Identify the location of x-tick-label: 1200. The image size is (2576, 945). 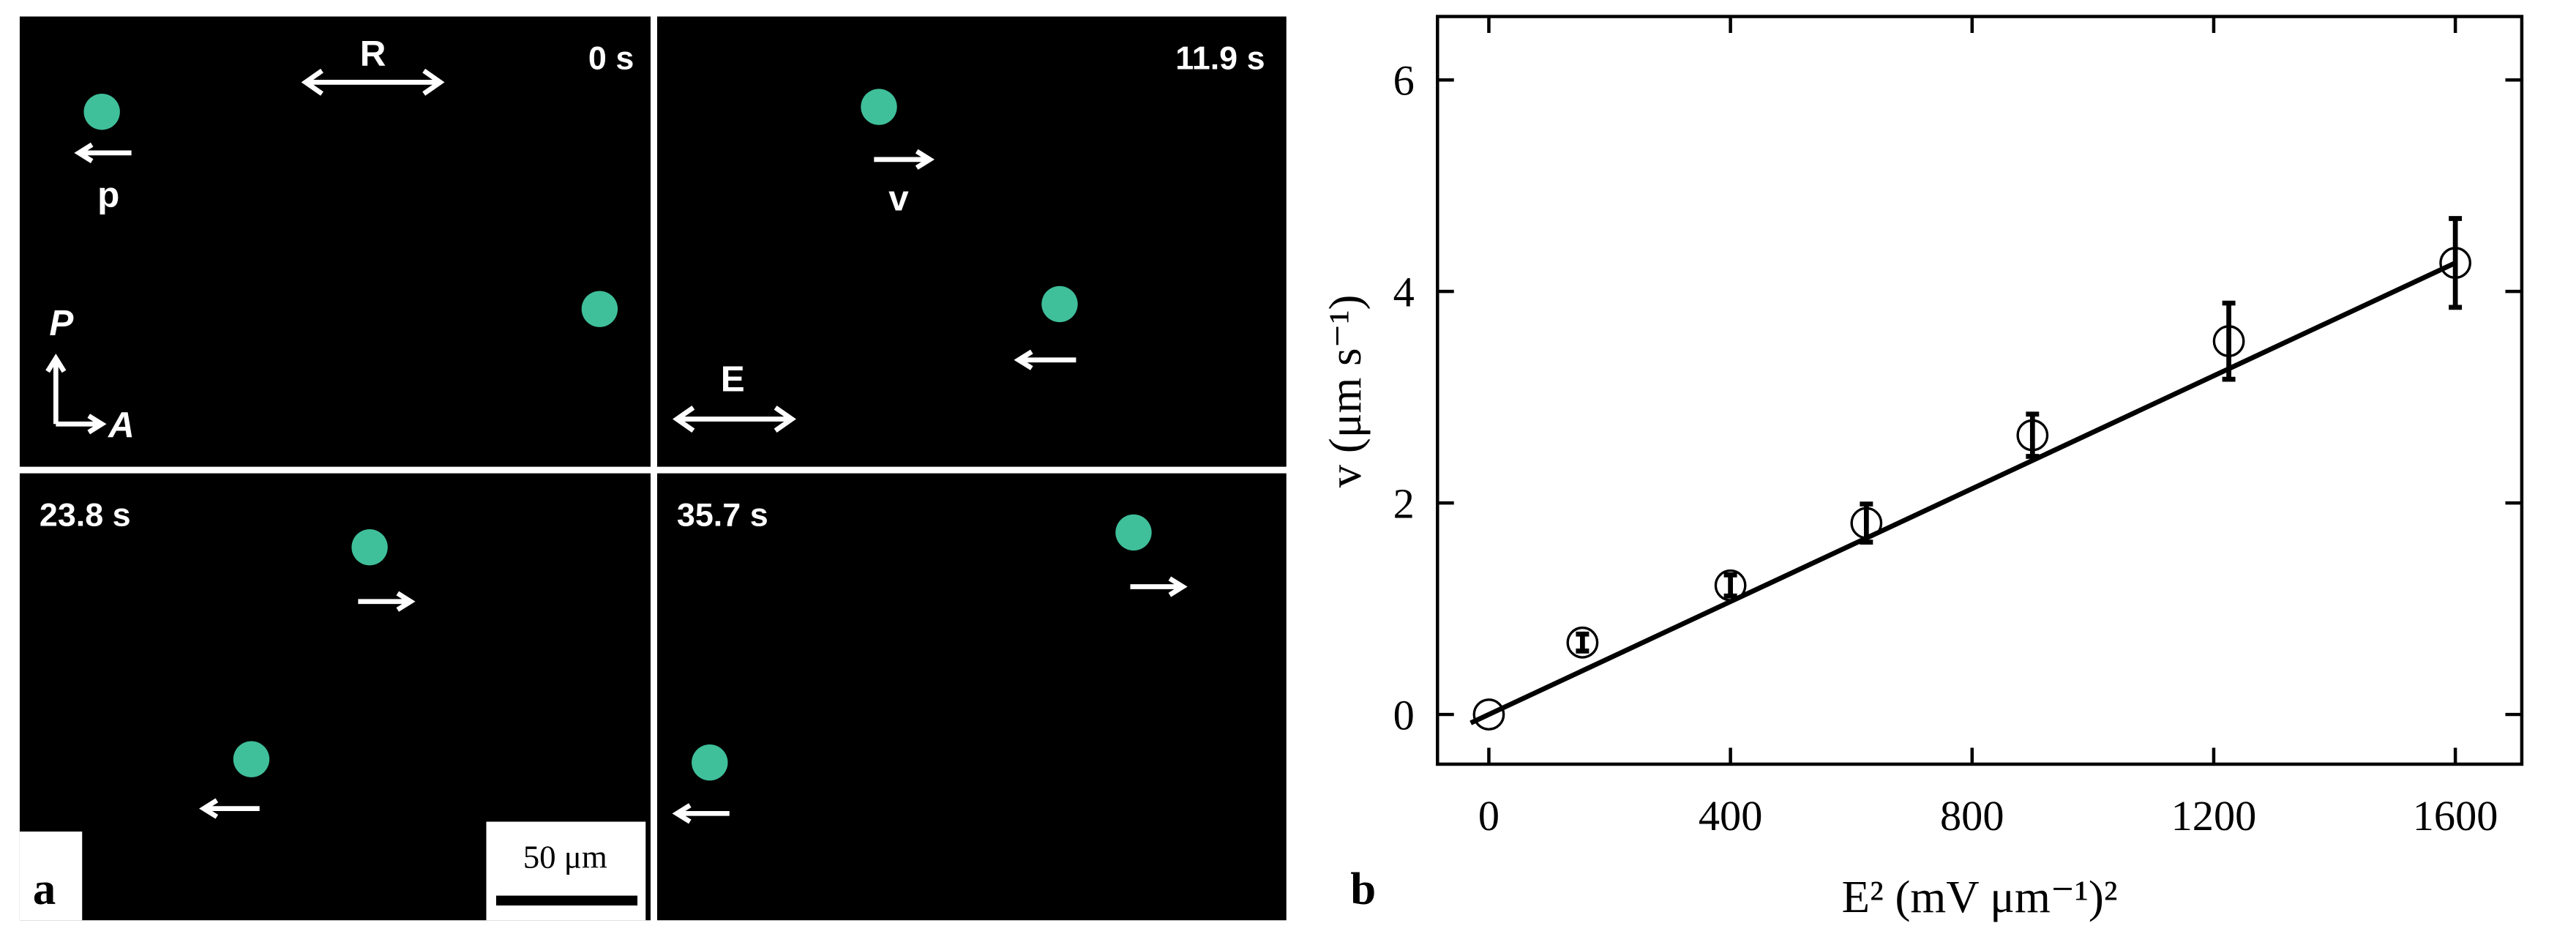
(2214, 816).